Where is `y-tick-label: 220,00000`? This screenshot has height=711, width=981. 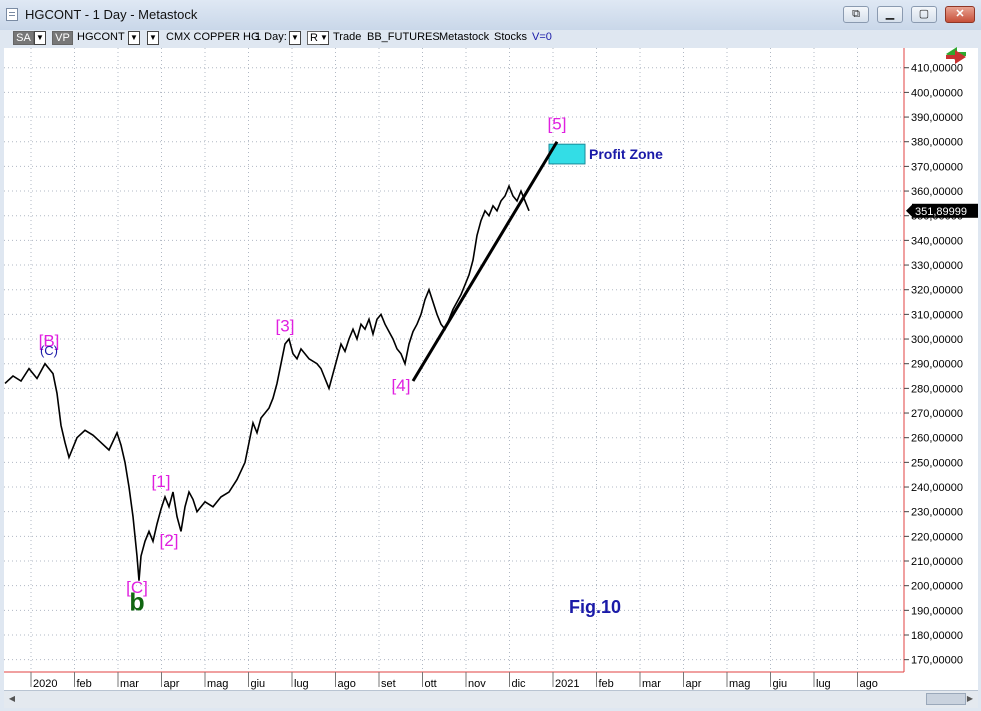 y-tick-label: 220,00000 is located at coordinates (937, 537).